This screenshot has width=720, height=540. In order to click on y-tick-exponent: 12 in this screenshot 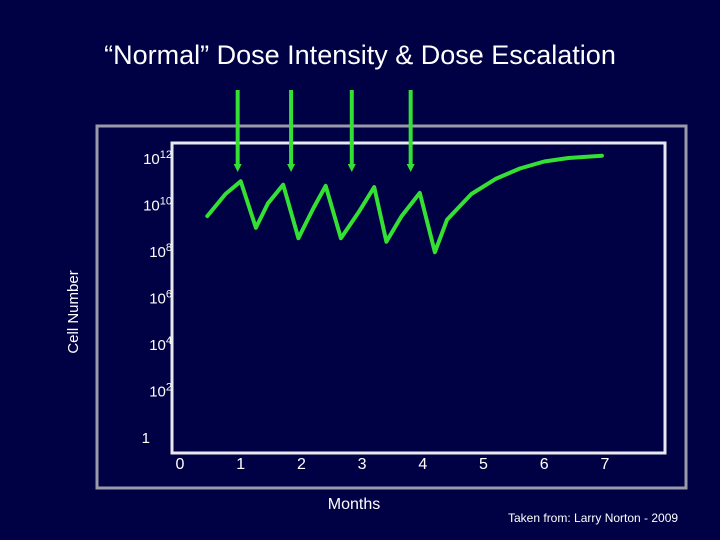, I will do `click(166, 155)`.